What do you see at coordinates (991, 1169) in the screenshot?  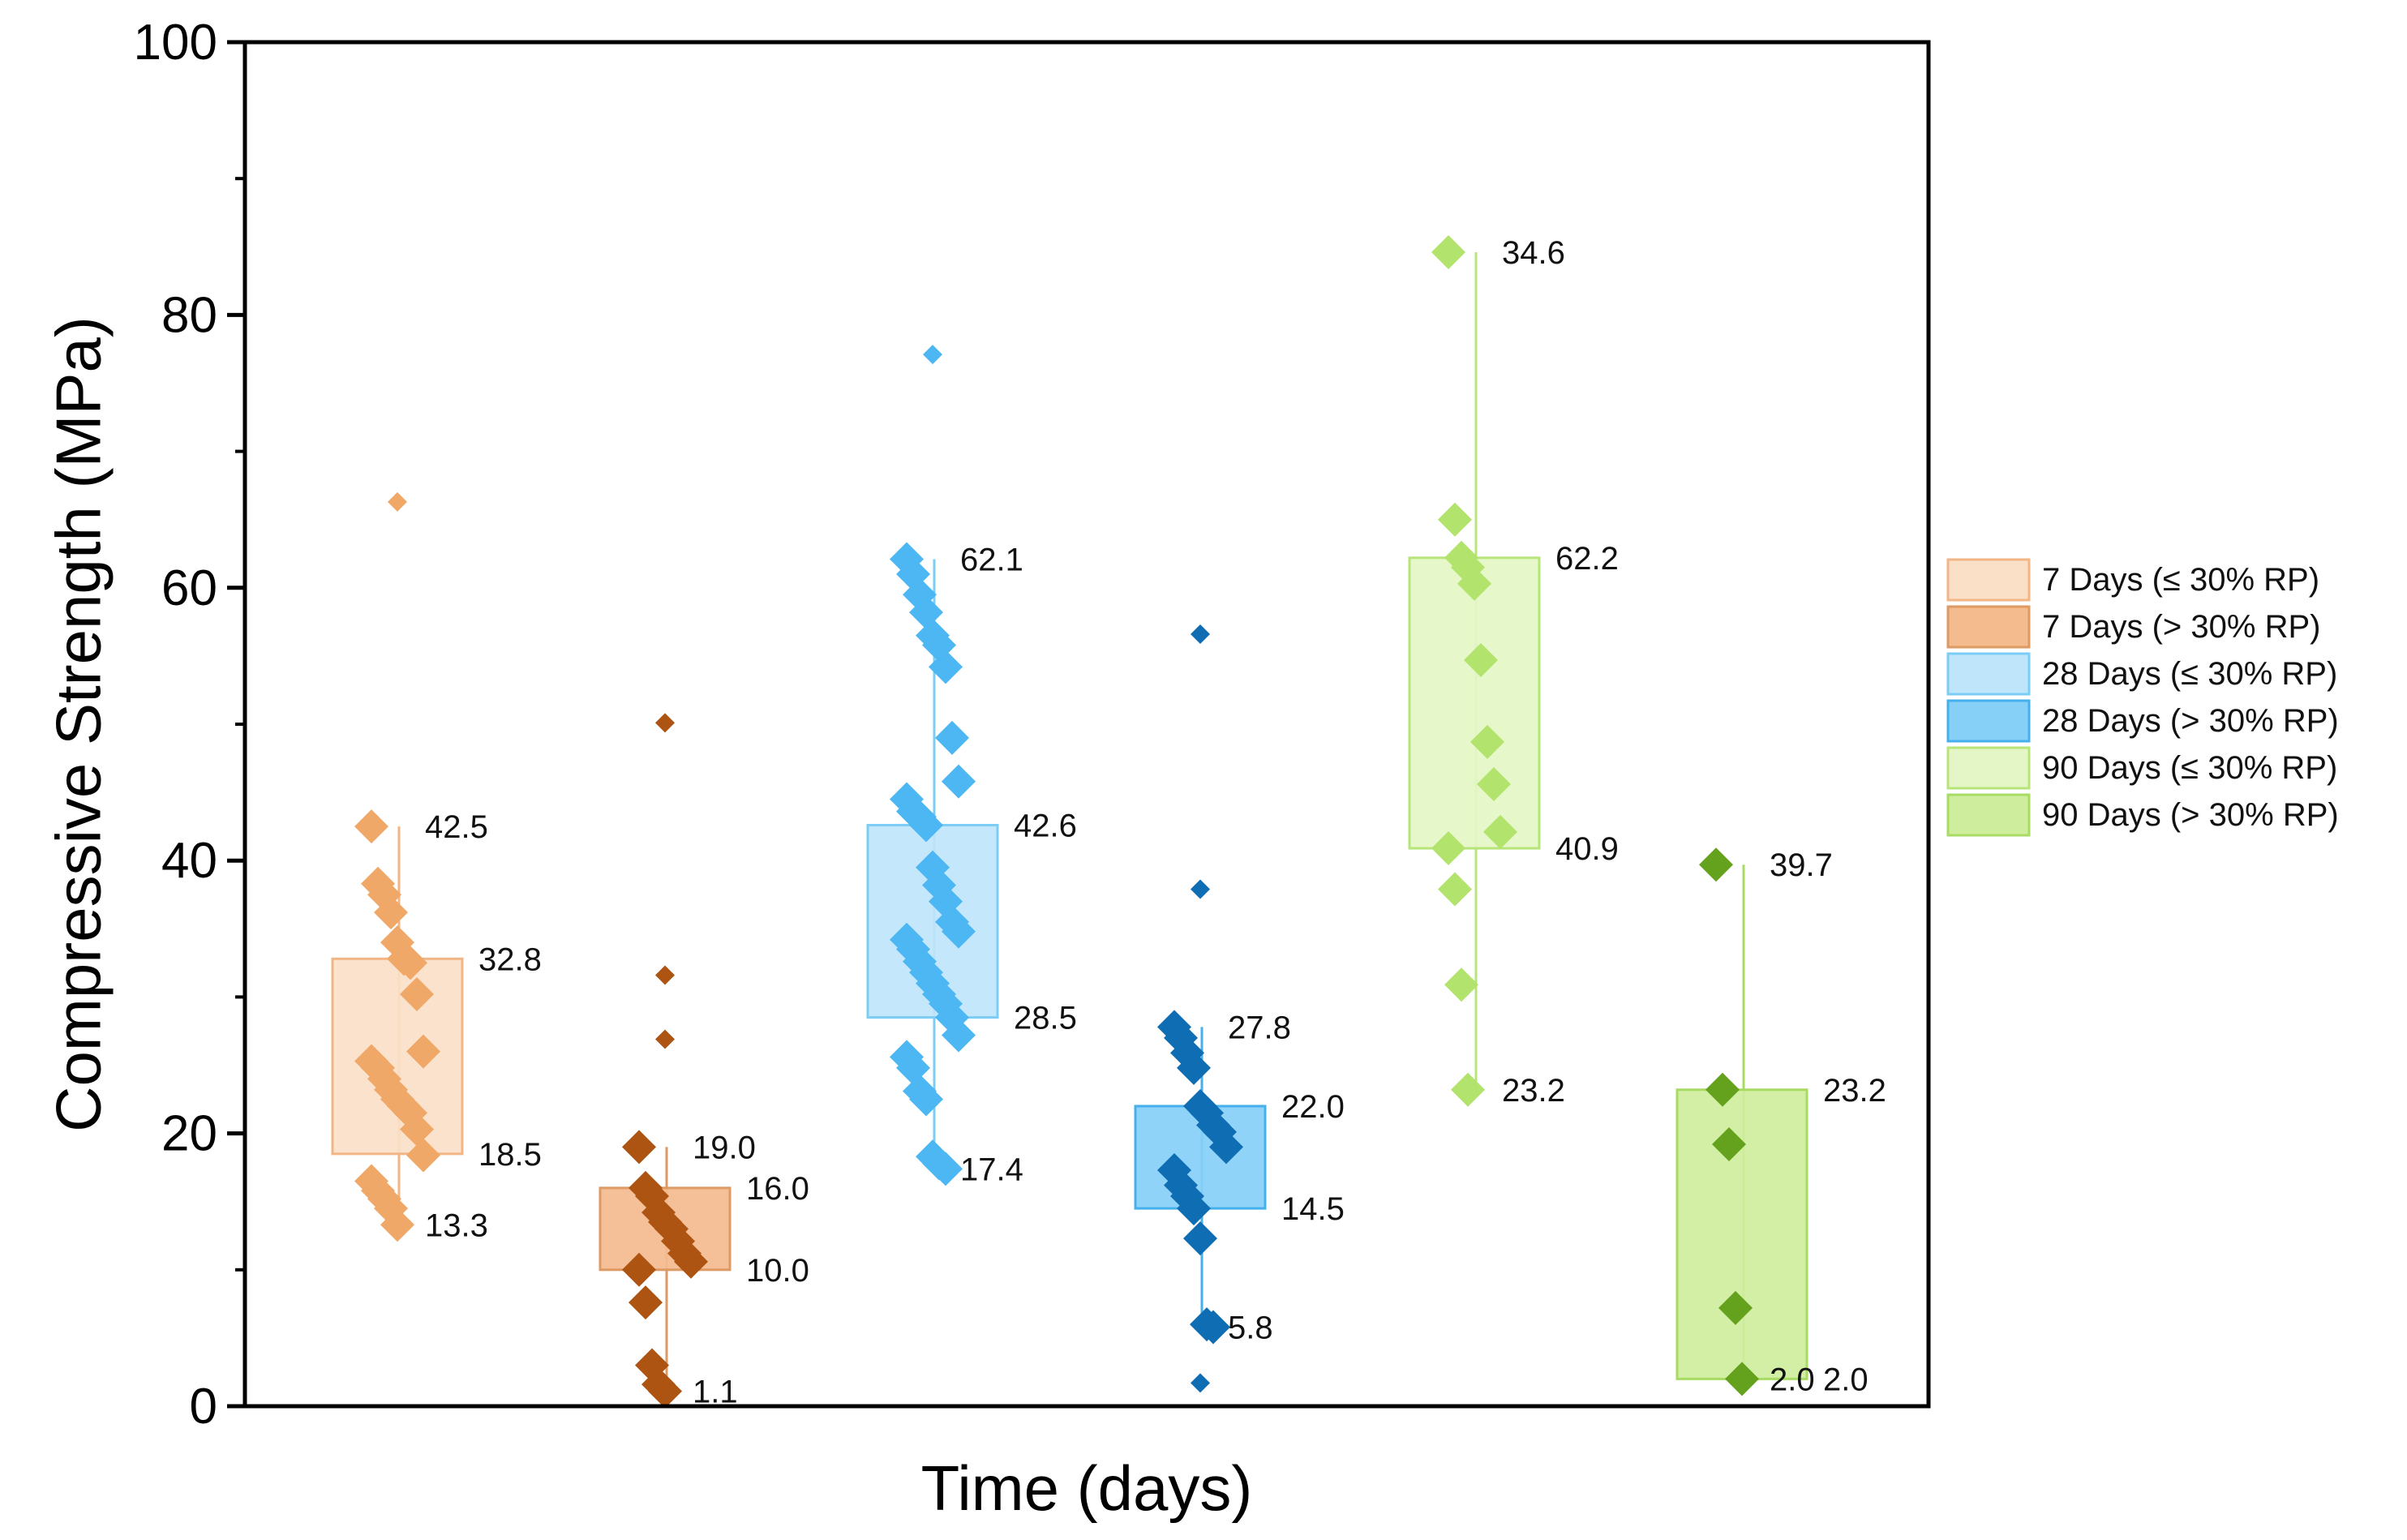 I see `label-lower-whisker: 17.4` at bounding box center [991, 1169].